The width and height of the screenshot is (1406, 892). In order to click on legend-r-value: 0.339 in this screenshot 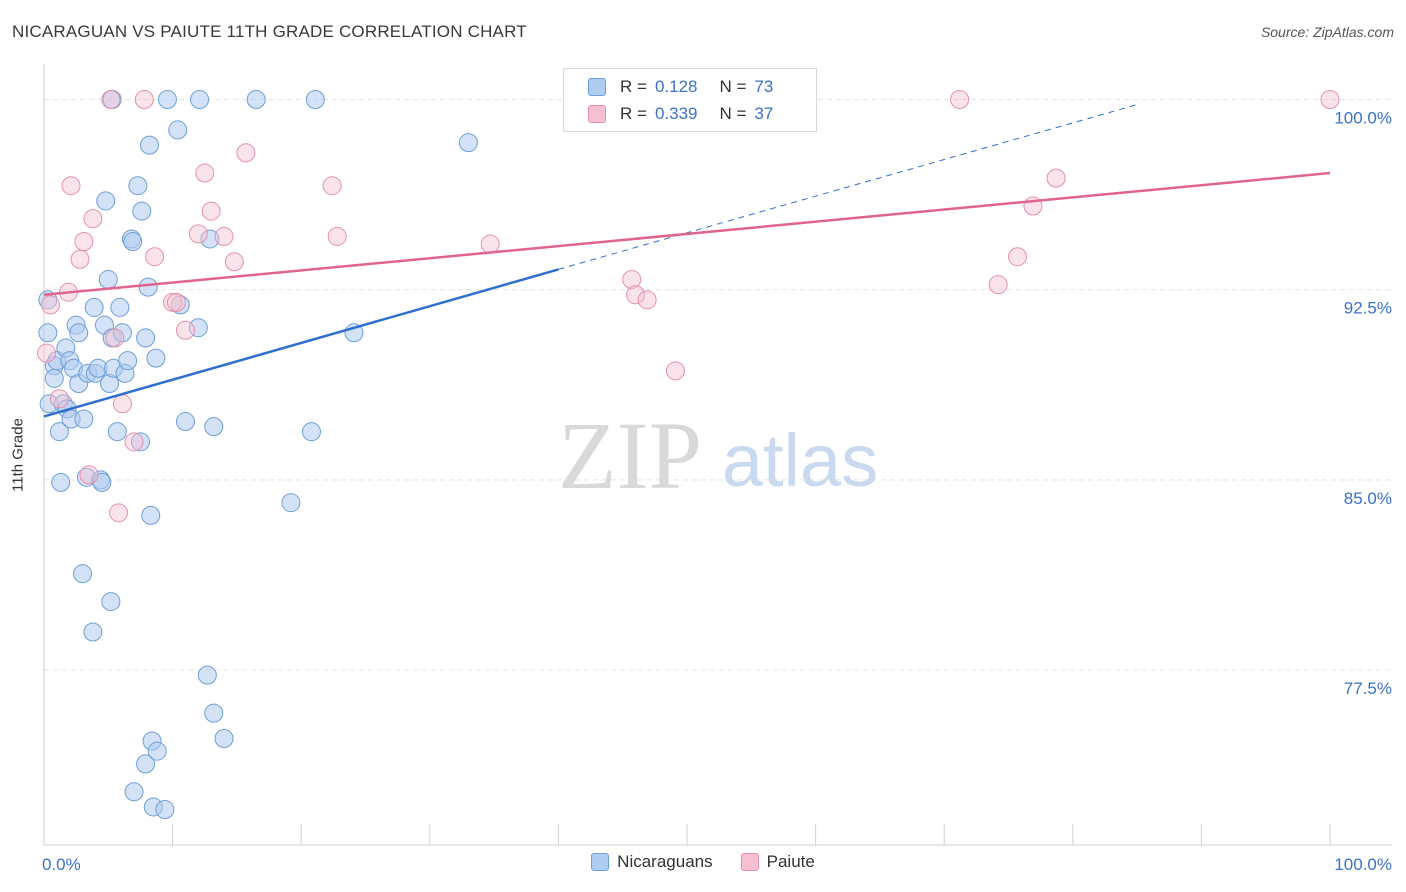, I will do `click(676, 113)`.